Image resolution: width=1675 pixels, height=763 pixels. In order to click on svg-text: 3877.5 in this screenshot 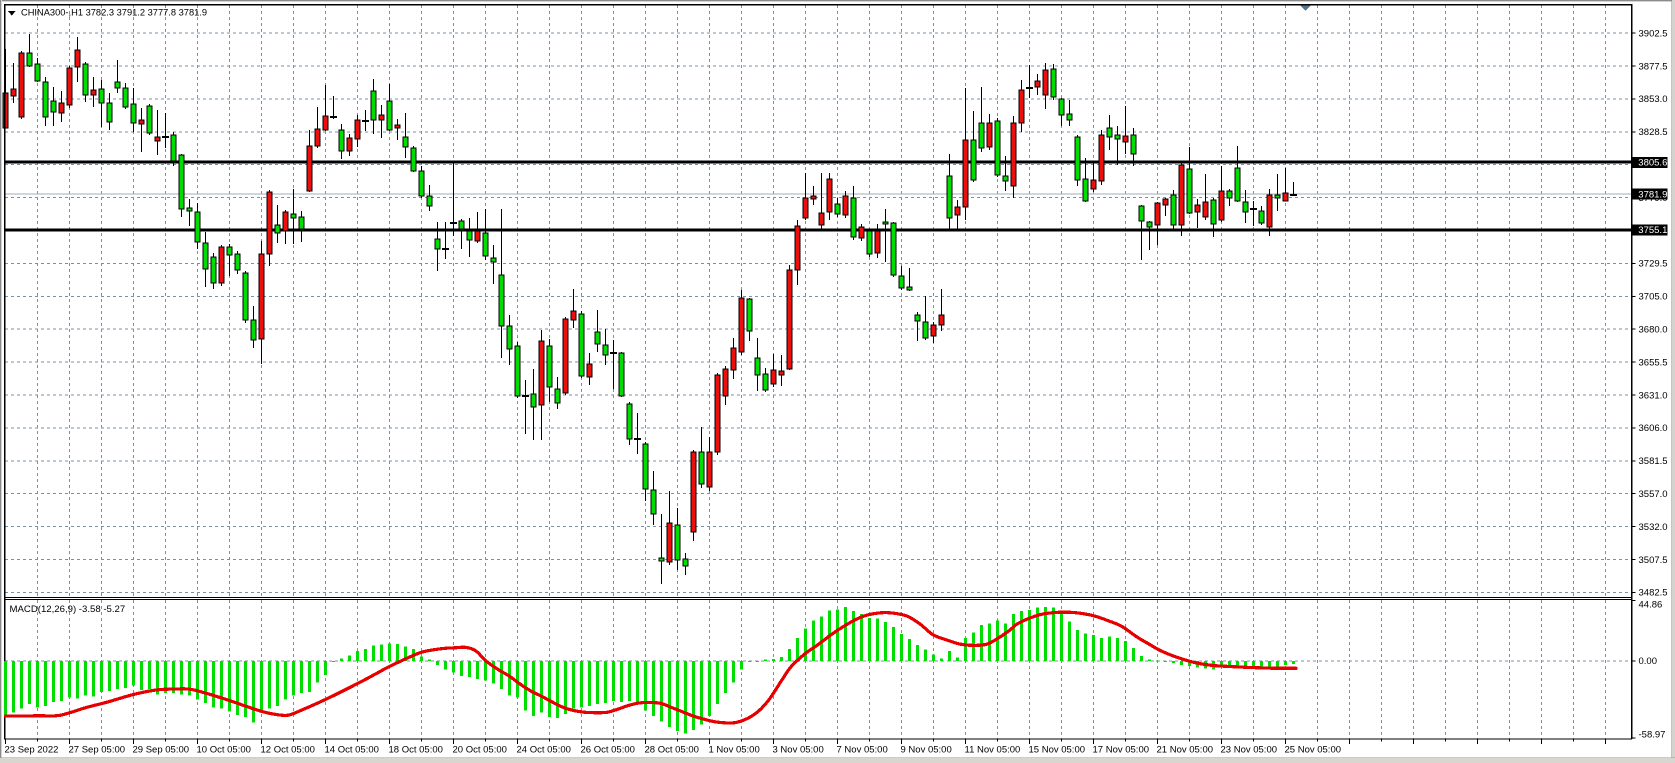, I will do `click(1653, 66)`.